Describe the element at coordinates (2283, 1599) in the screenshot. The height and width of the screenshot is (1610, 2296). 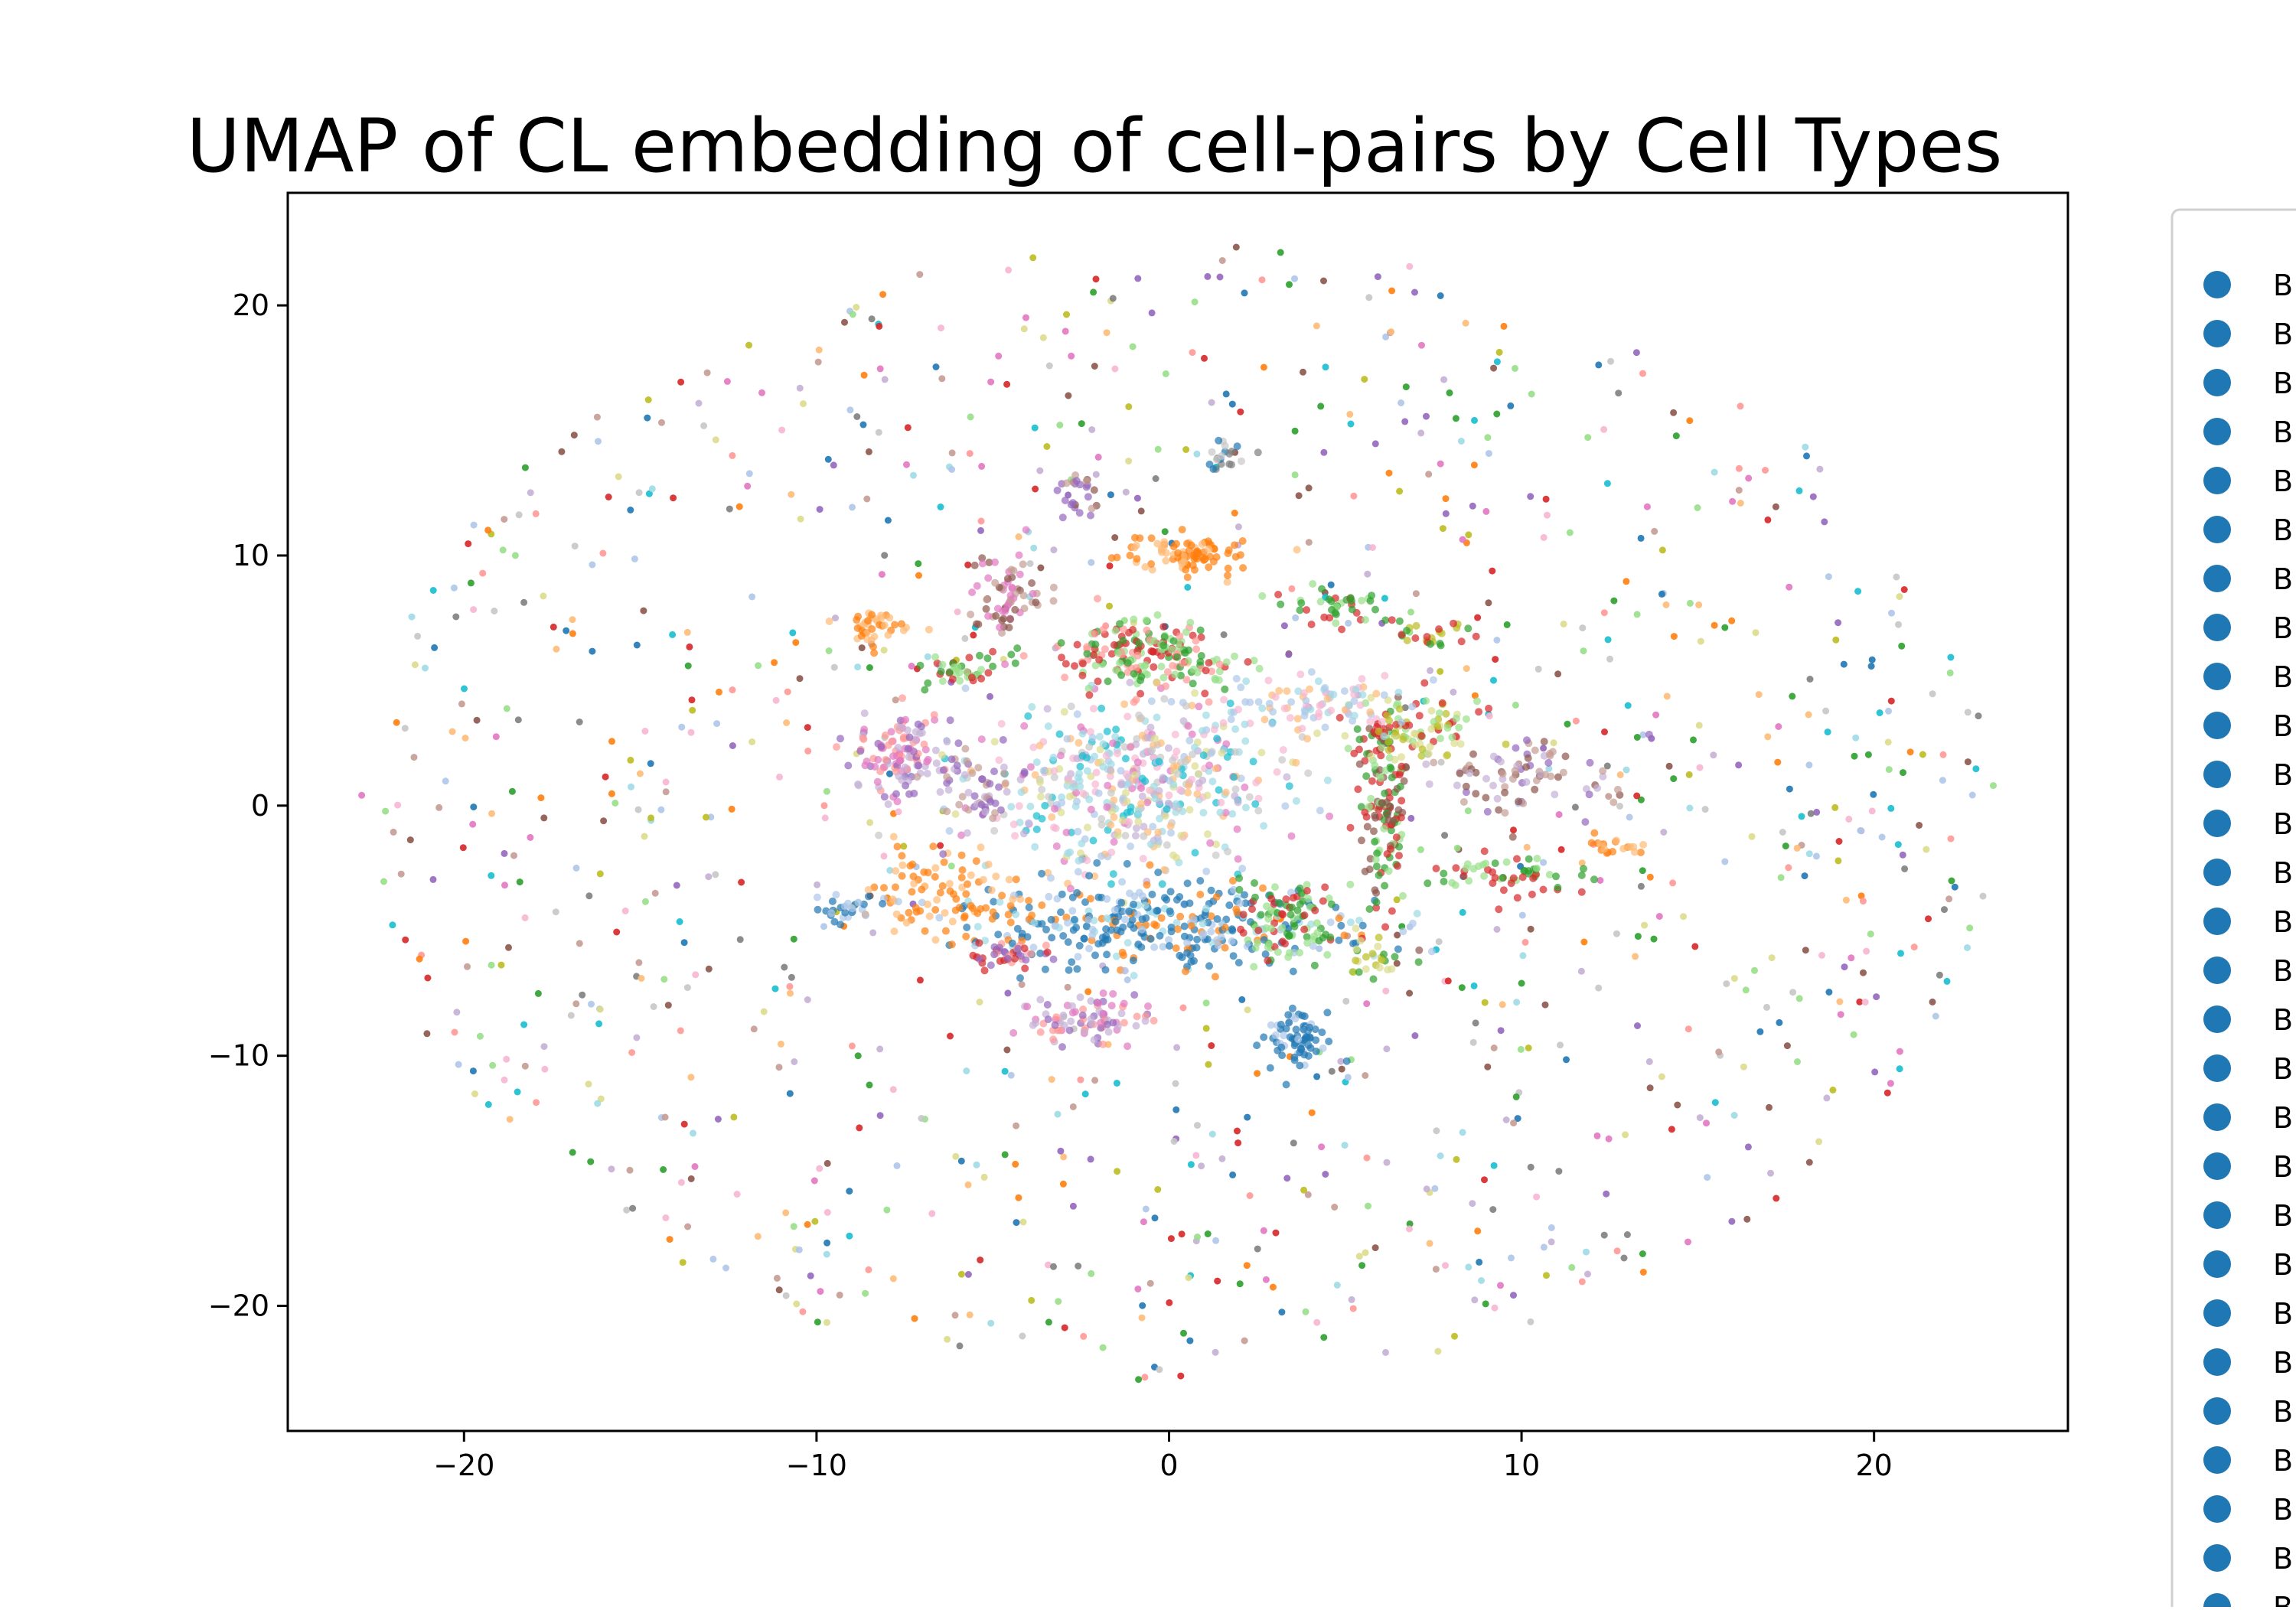
I see `legend-label: B` at that location.